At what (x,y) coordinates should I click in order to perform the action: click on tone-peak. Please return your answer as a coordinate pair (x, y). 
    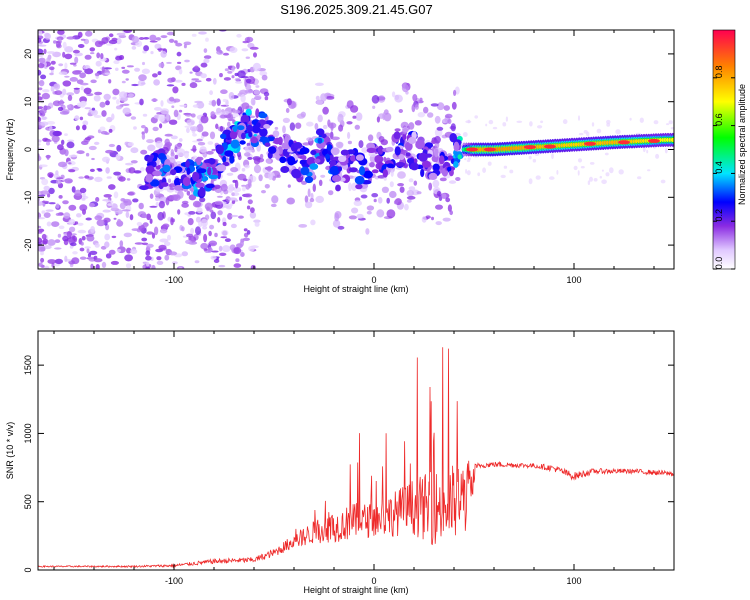
    Looking at the image, I should click on (654, 140).